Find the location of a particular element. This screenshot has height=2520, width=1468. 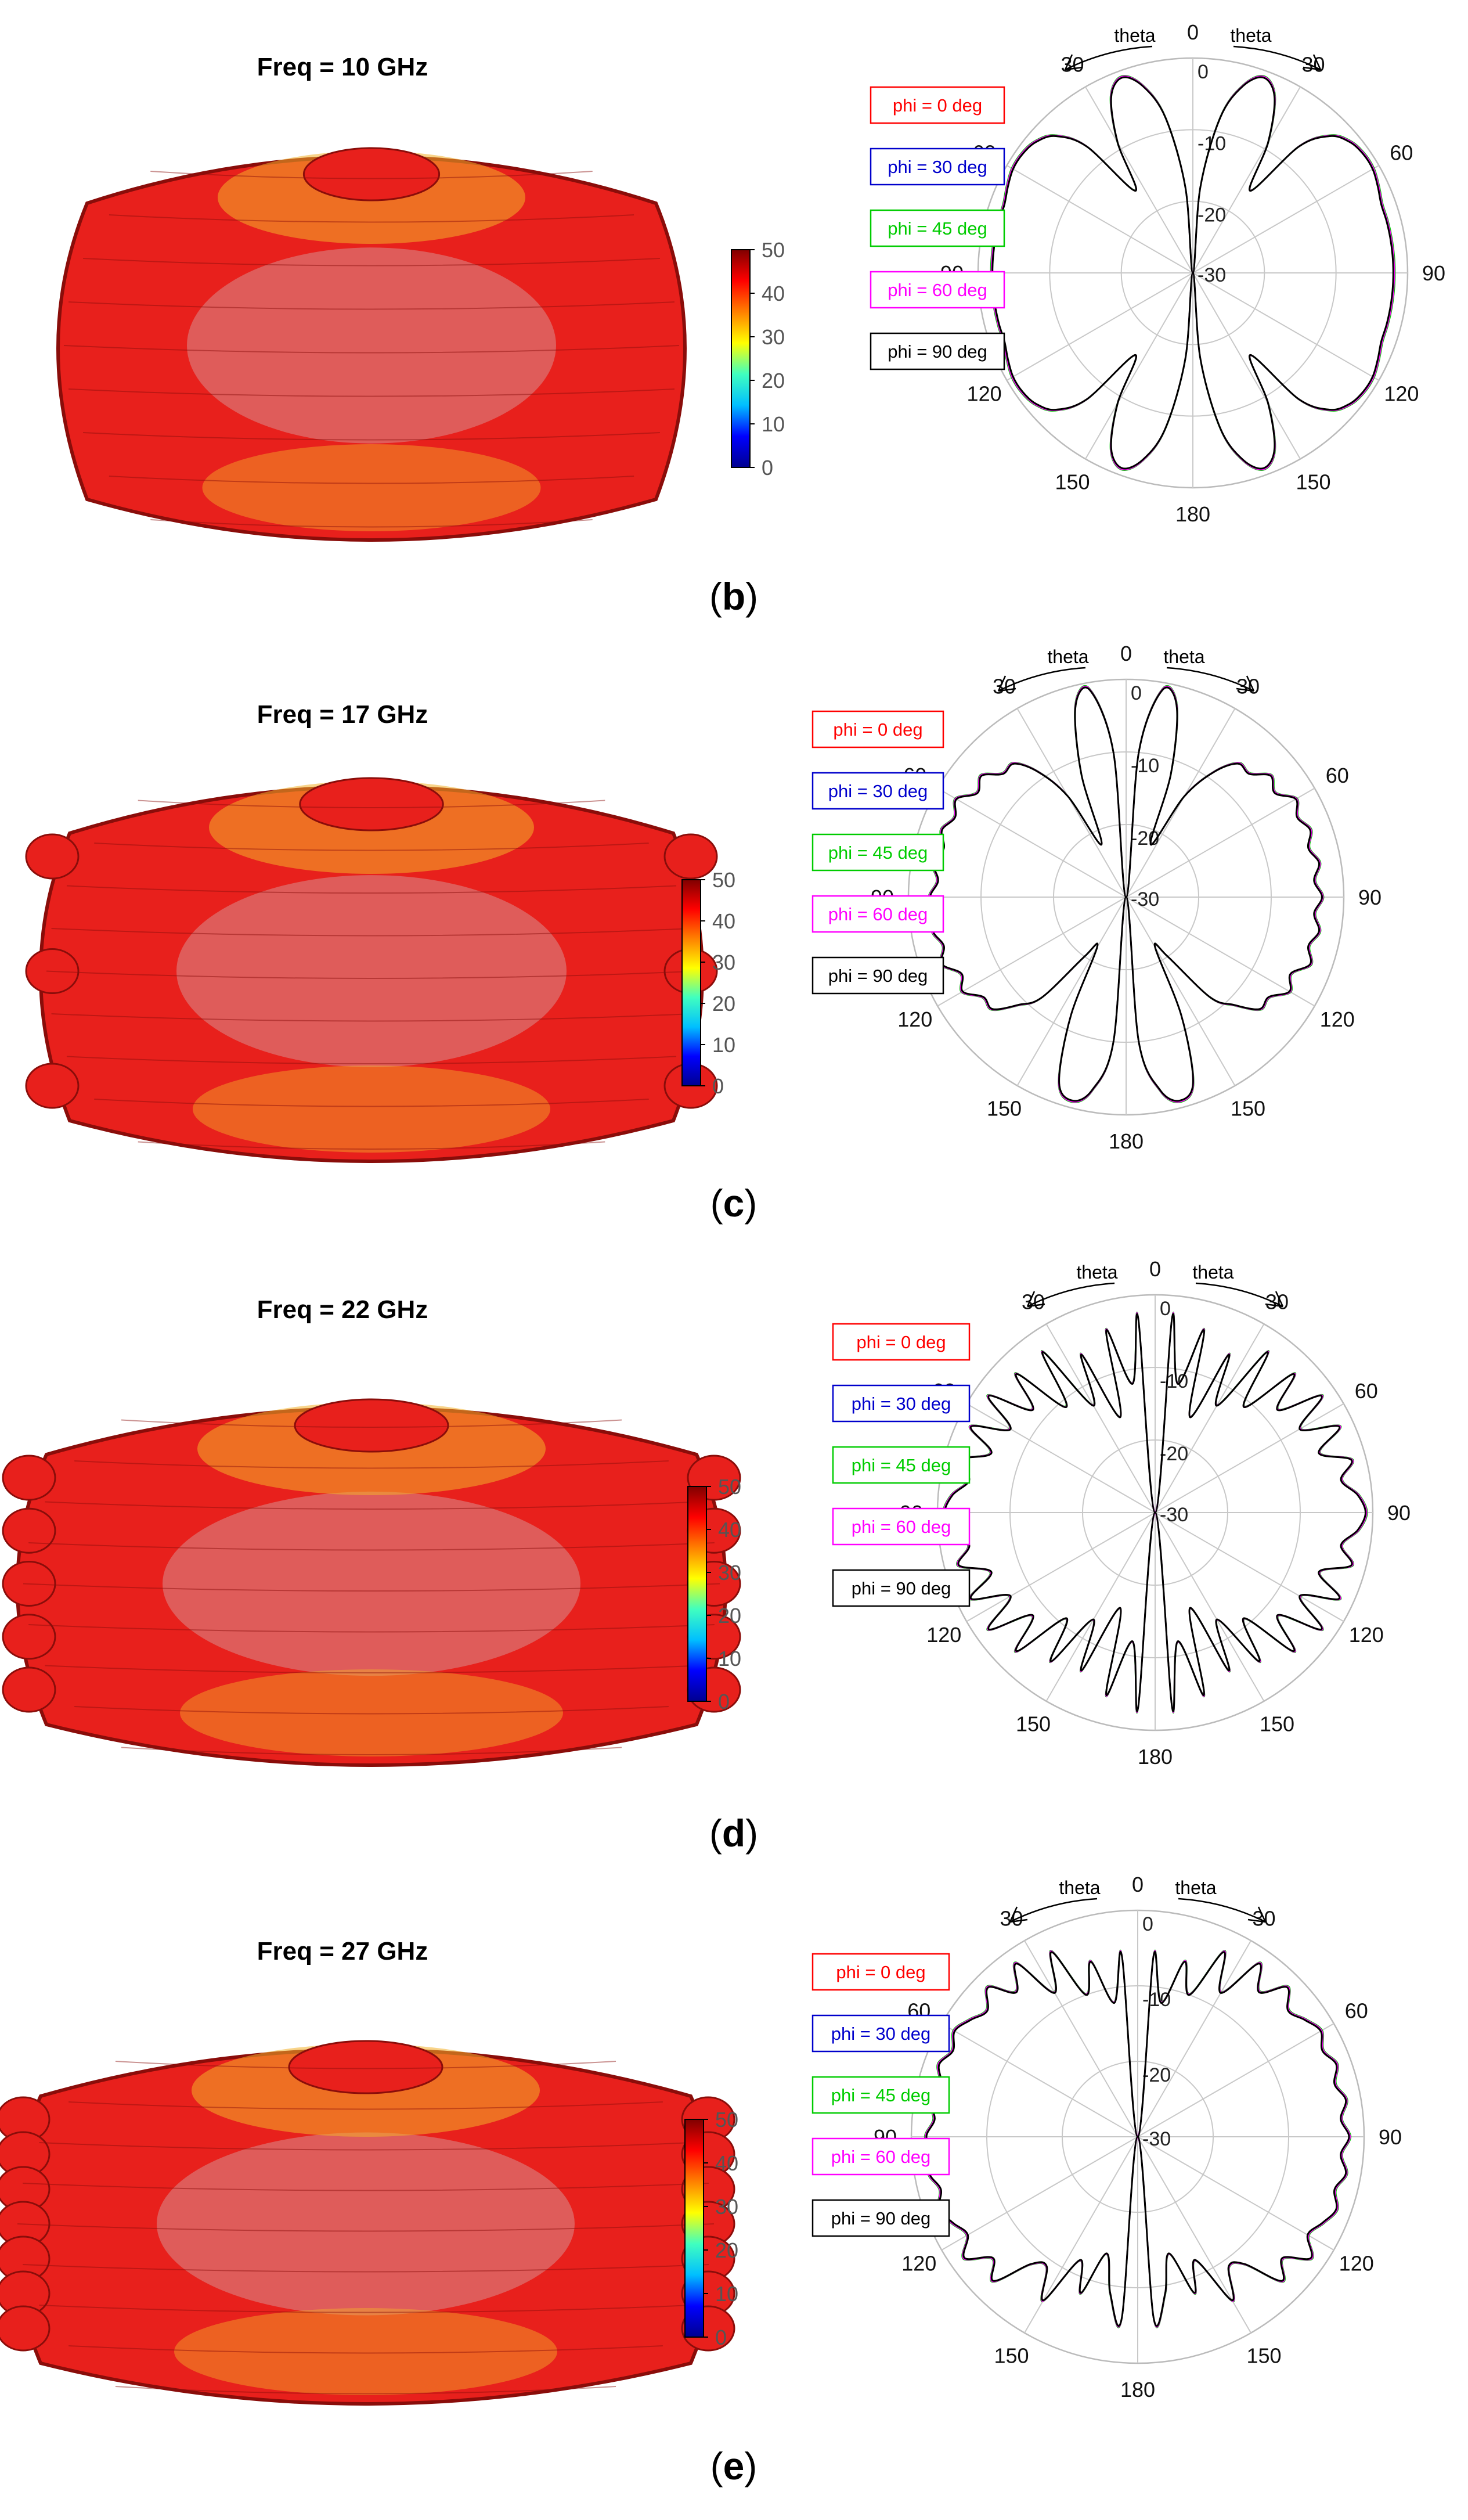

theta-arrow-left-head is located at coordinates (1007, 684).